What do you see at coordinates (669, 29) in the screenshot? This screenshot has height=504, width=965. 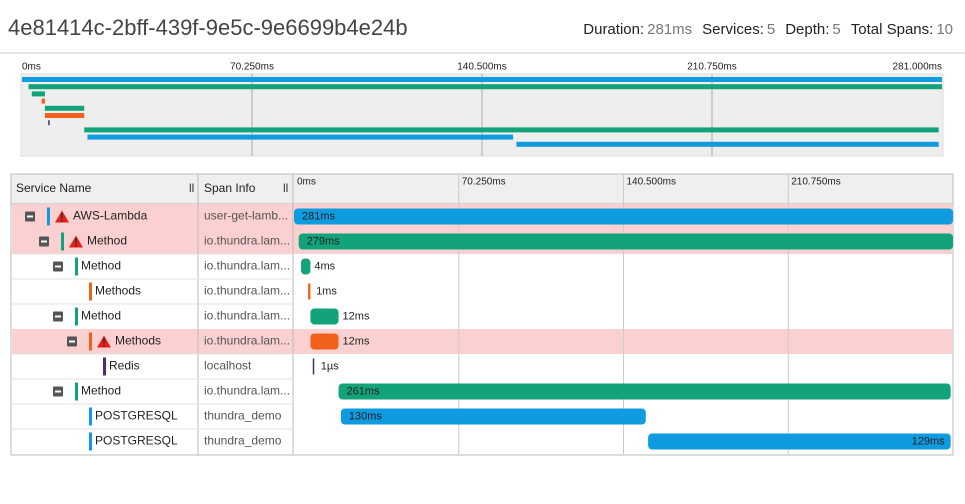 I see `stat-value: 281ms` at bounding box center [669, 29].